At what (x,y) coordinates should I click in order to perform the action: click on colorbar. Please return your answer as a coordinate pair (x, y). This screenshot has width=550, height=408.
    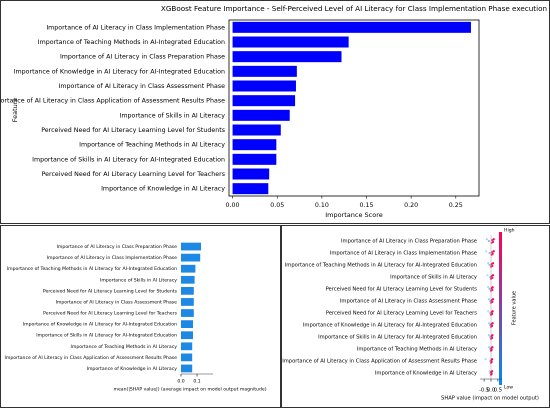
    Looking at the image, I should click on (500, 308).